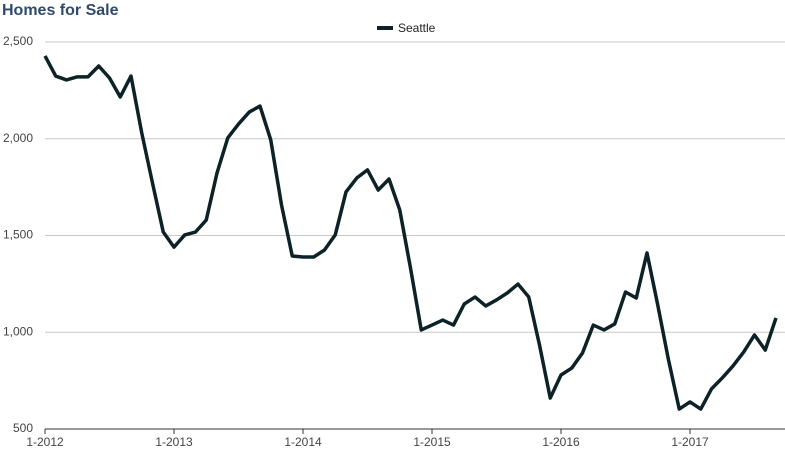 This screenshot has height=452, width=785. Describe the element at coordinates (60, 10) in the screenshot. I see `chart-title: Homes for Sale` at that location.